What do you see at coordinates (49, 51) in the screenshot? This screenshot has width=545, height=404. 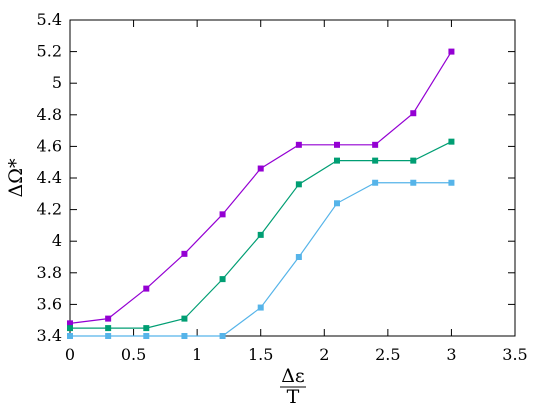 I see `y-tick-label: 5.2` at bounding box center [49, 51].